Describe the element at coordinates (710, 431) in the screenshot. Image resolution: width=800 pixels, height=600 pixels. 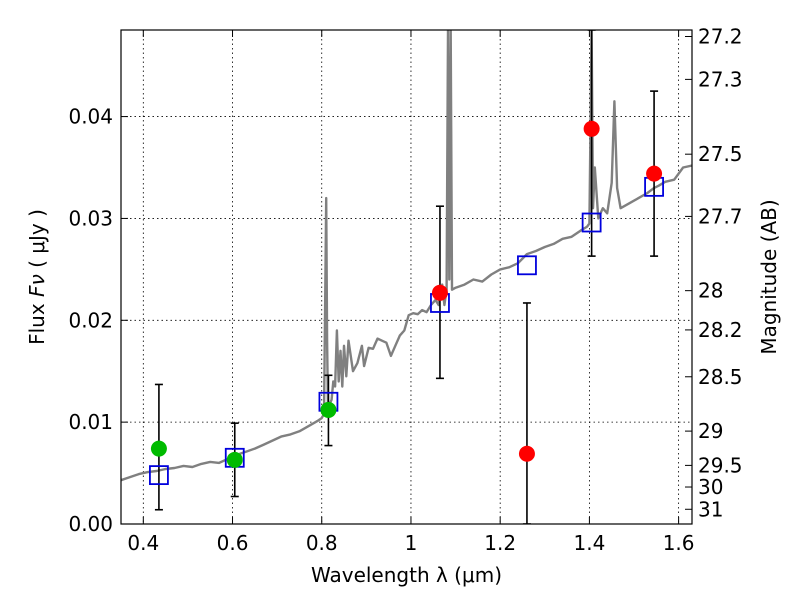
I see `right-tick-label: 29` at that location.